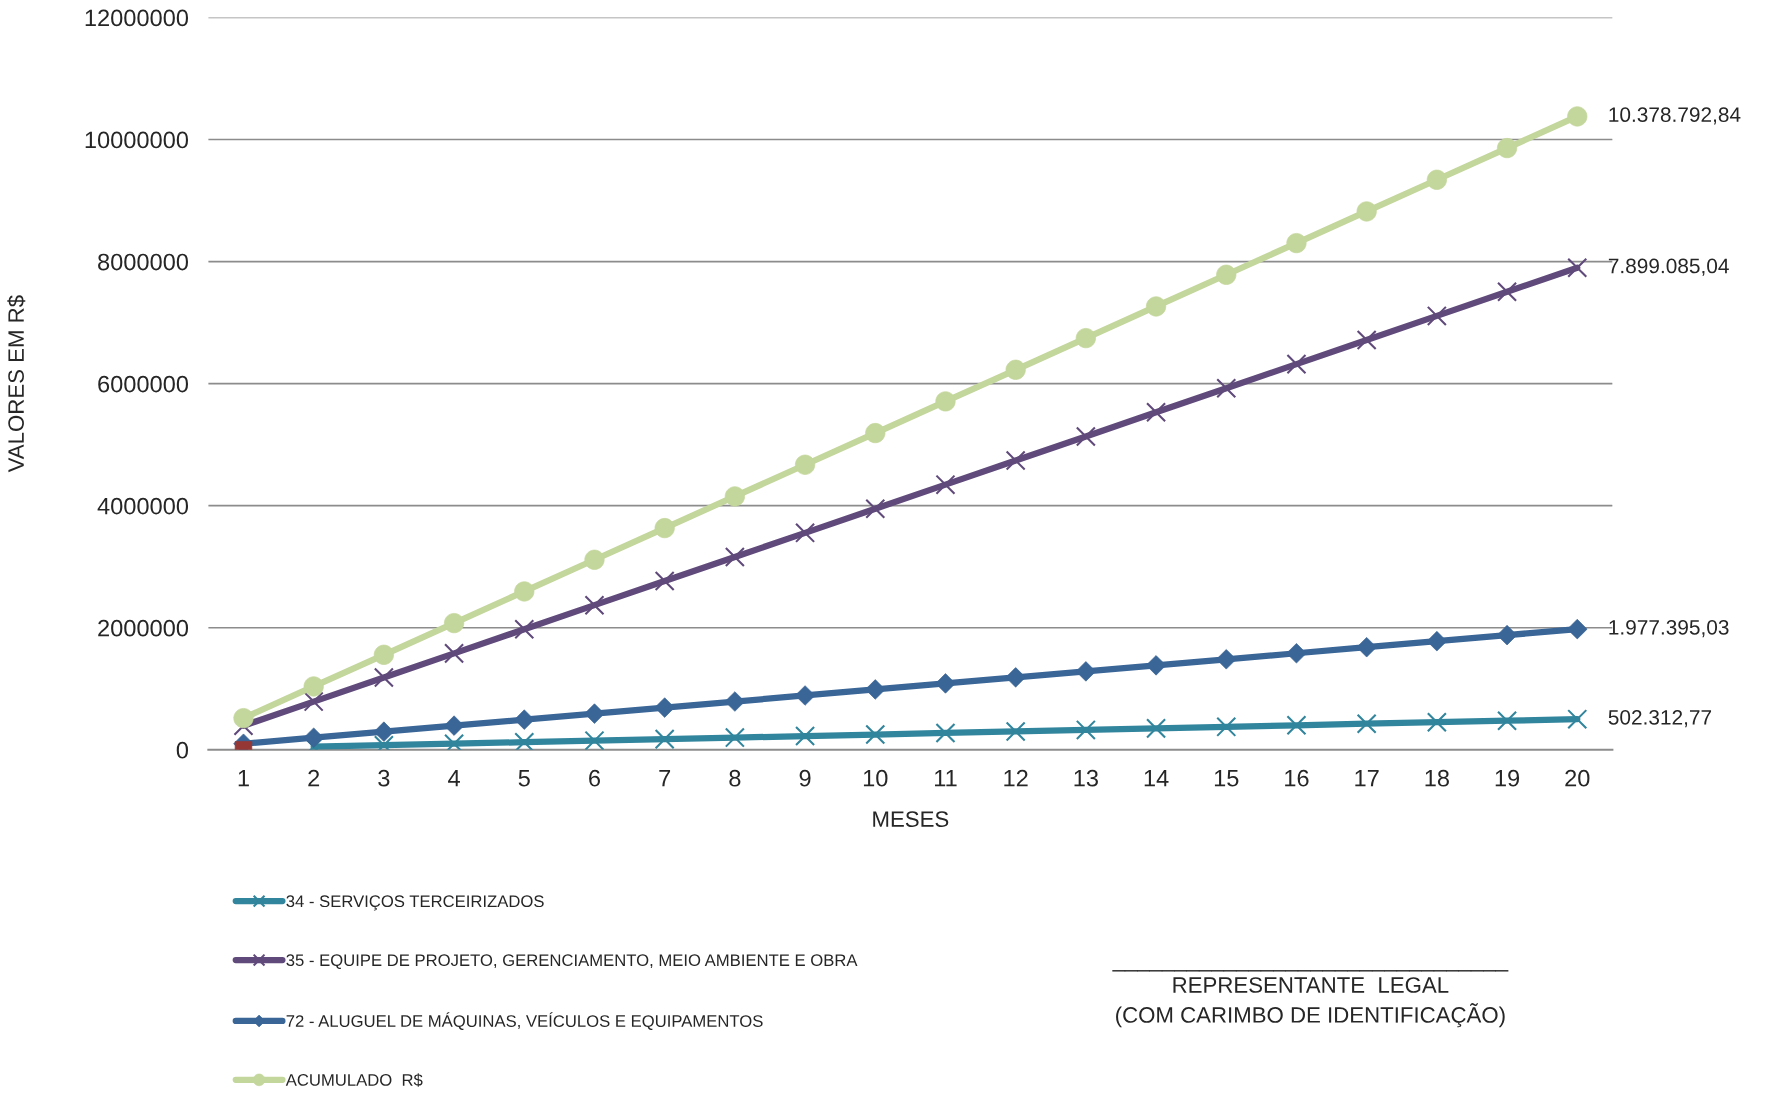 The height and width of the screenshot is (1093, 1766). Describe the element at coordinates (875, 778) in the screenshot. I see `x-tick-label: 10` at that location.